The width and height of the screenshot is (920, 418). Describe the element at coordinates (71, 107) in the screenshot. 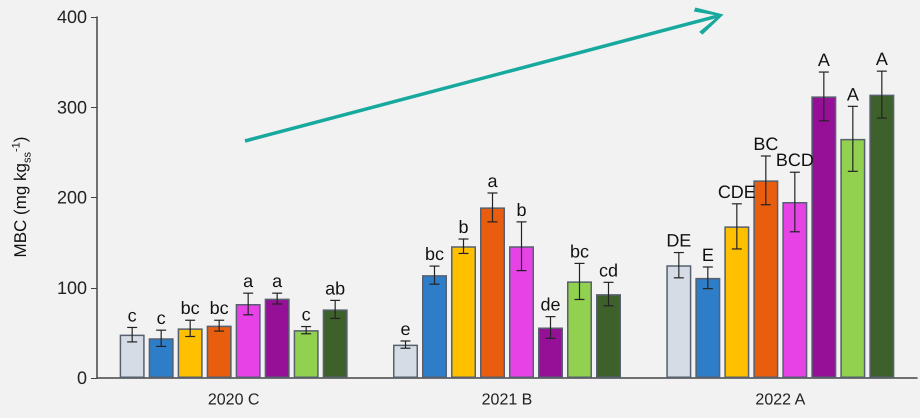

I see `y-tick-label: 300` at that location.